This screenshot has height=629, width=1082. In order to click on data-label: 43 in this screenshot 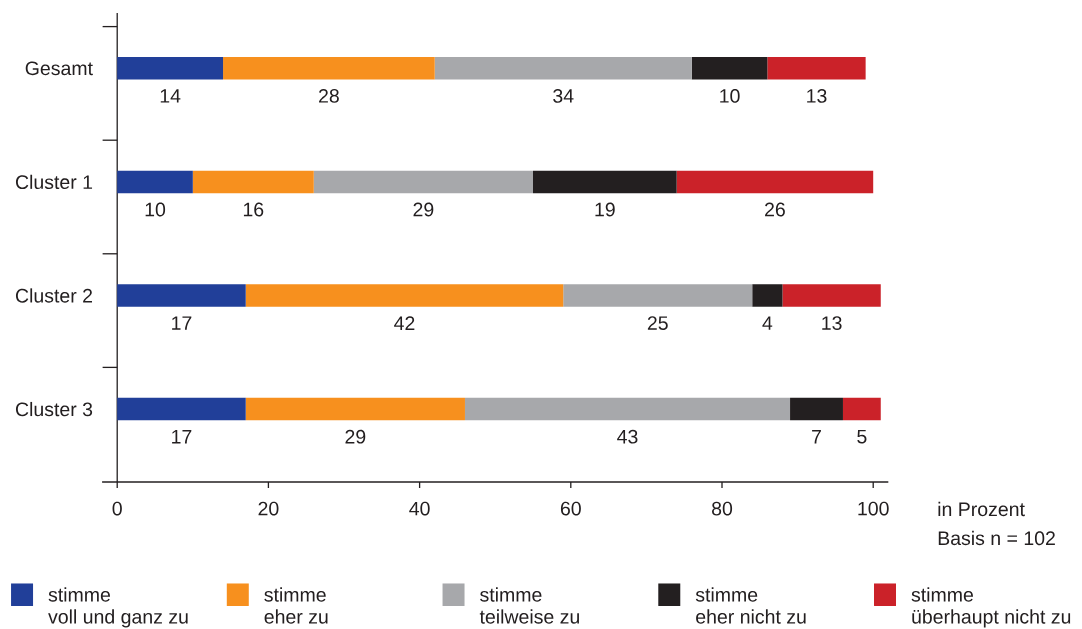, I will do `click(627, 436)`.